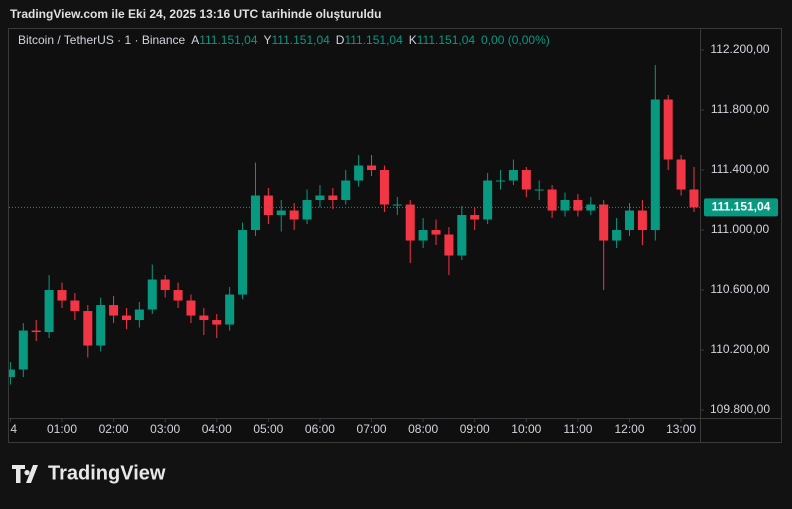 This screenshot has height=509, width=792. What do you see at coordinates (107, 473) in the screenshot?
I see `brand-name: TradingView` at bounding box center [107, 473].